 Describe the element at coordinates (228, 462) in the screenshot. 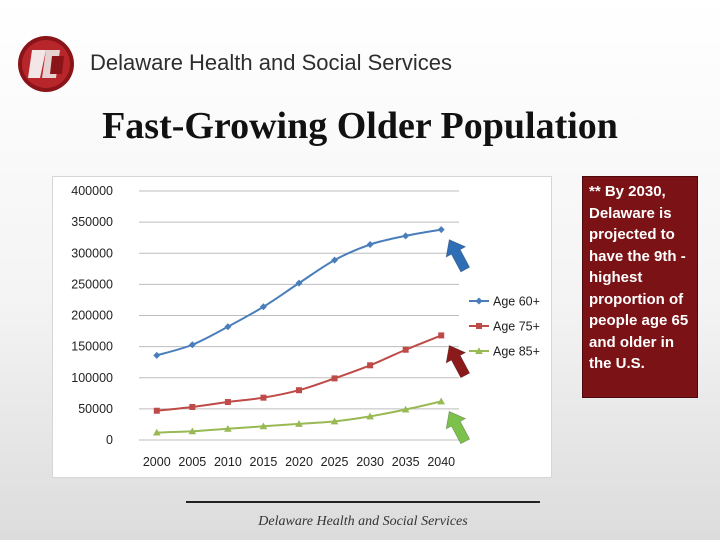

I see `x-tick-label: 2010` at that location.